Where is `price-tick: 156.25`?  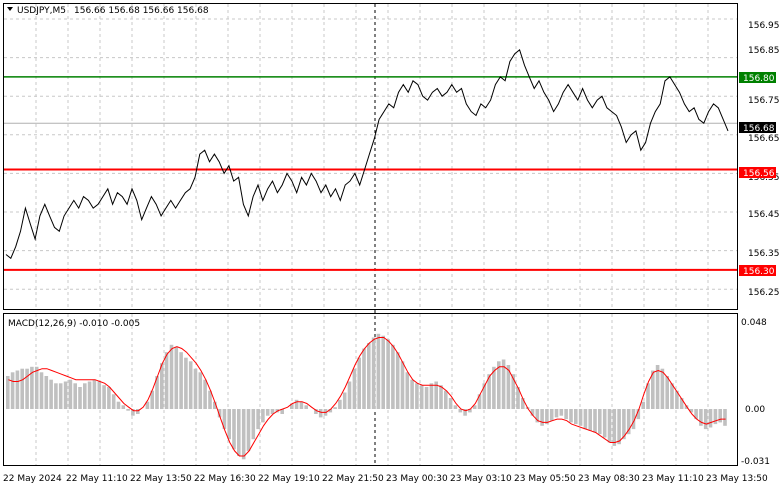
price-tick: 156.25 is located at coordinates (764, 293).